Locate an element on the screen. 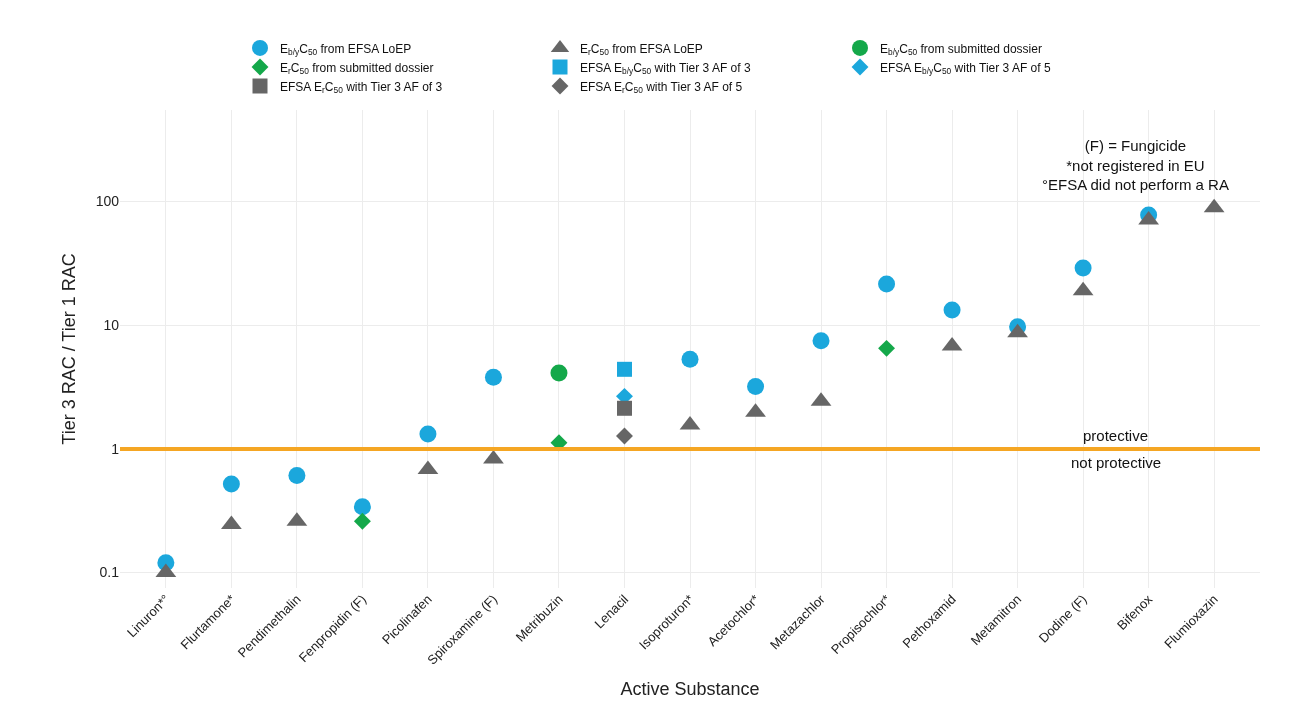  annotation: not protective is located at coordinates (1116, 462).